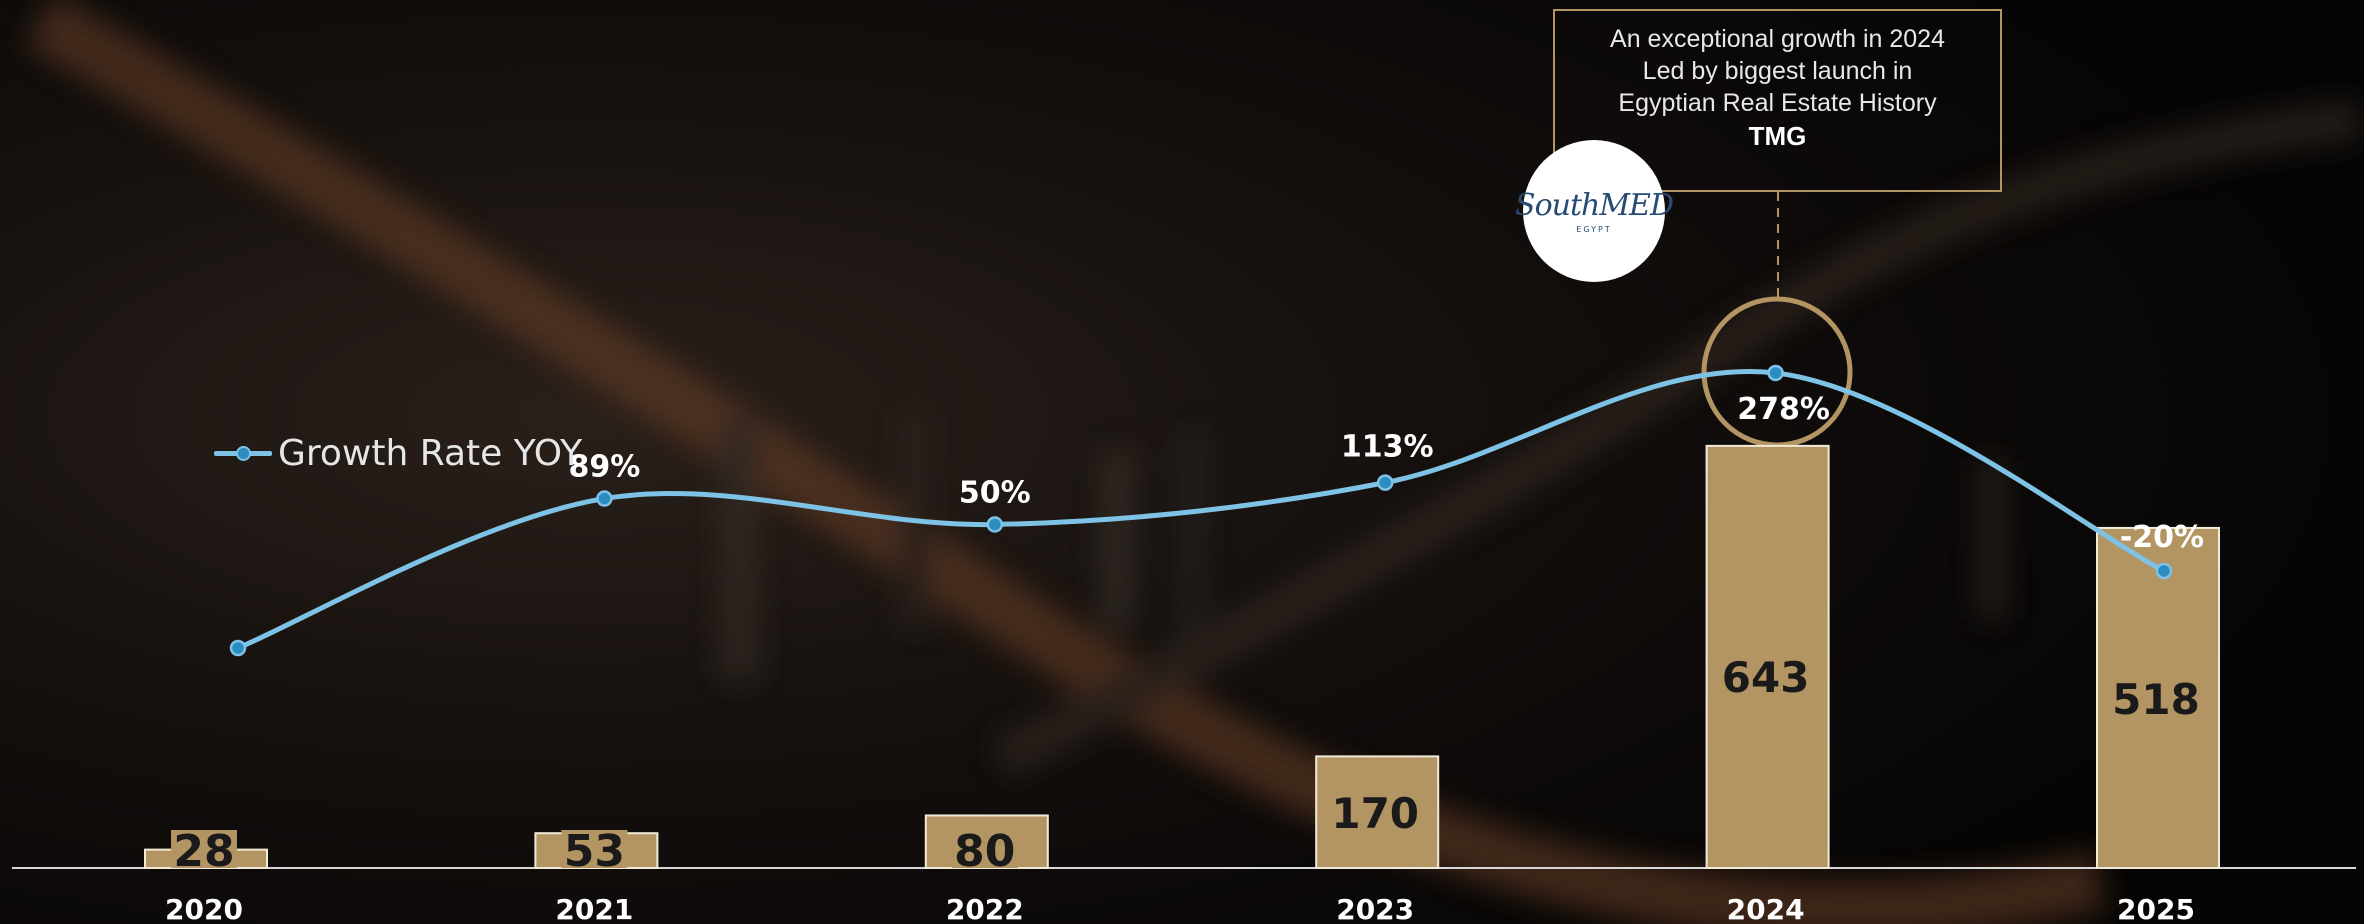 The image size is (2364, 924). Describe the element at coordinates (1777, 103) in the screenshot. I see `annotation-line: Egyptian Real Estate History` at that location.